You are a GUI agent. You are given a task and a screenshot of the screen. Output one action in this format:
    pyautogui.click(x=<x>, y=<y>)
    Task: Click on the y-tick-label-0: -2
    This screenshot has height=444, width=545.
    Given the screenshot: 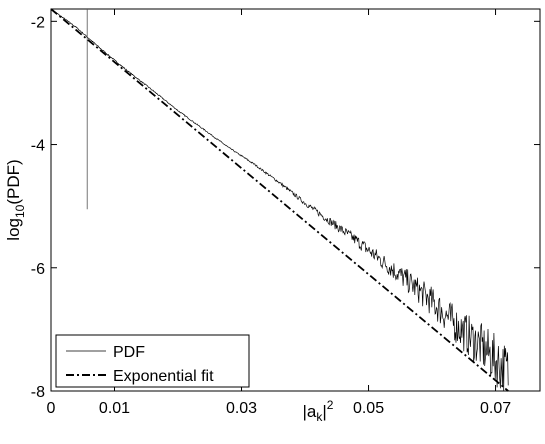 What is the action you would take?
    pyautogui.click(x=38, y=22)
    